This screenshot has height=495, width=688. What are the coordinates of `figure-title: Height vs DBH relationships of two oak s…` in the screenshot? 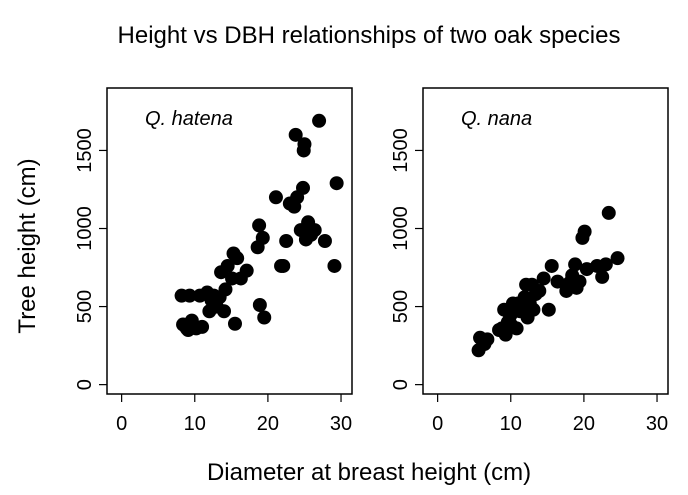 It's located at (369, 35).